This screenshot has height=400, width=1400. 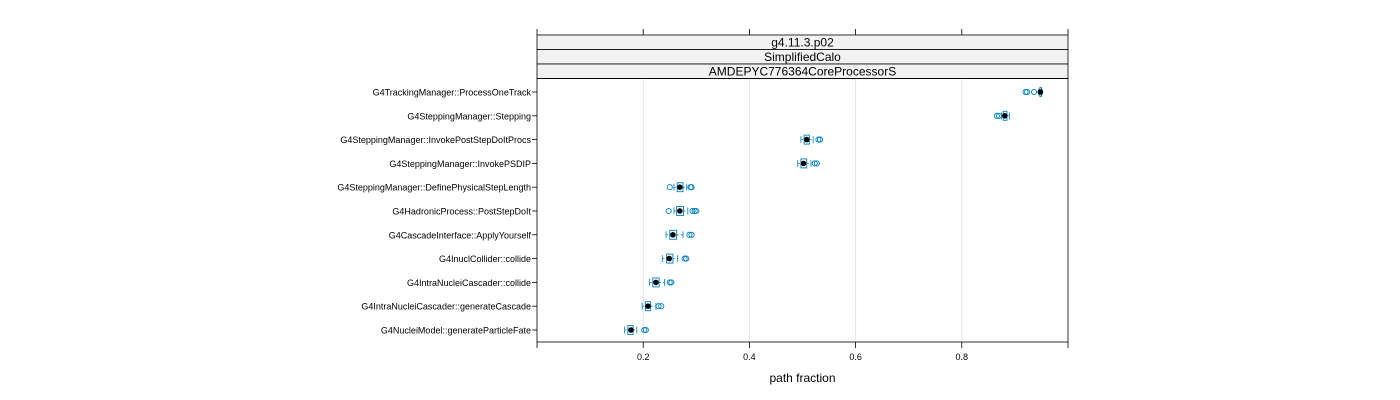 What do you see at coordinates (643, 357) in the screenshot?
I see `x-tick-label: 0.2` at bounding box center [643, 357].